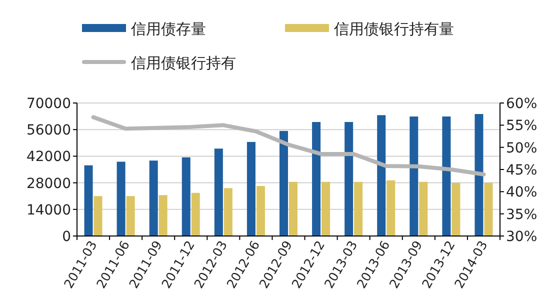  I want to click on legend-label: 信用债银行持有量, so click(394, 29).